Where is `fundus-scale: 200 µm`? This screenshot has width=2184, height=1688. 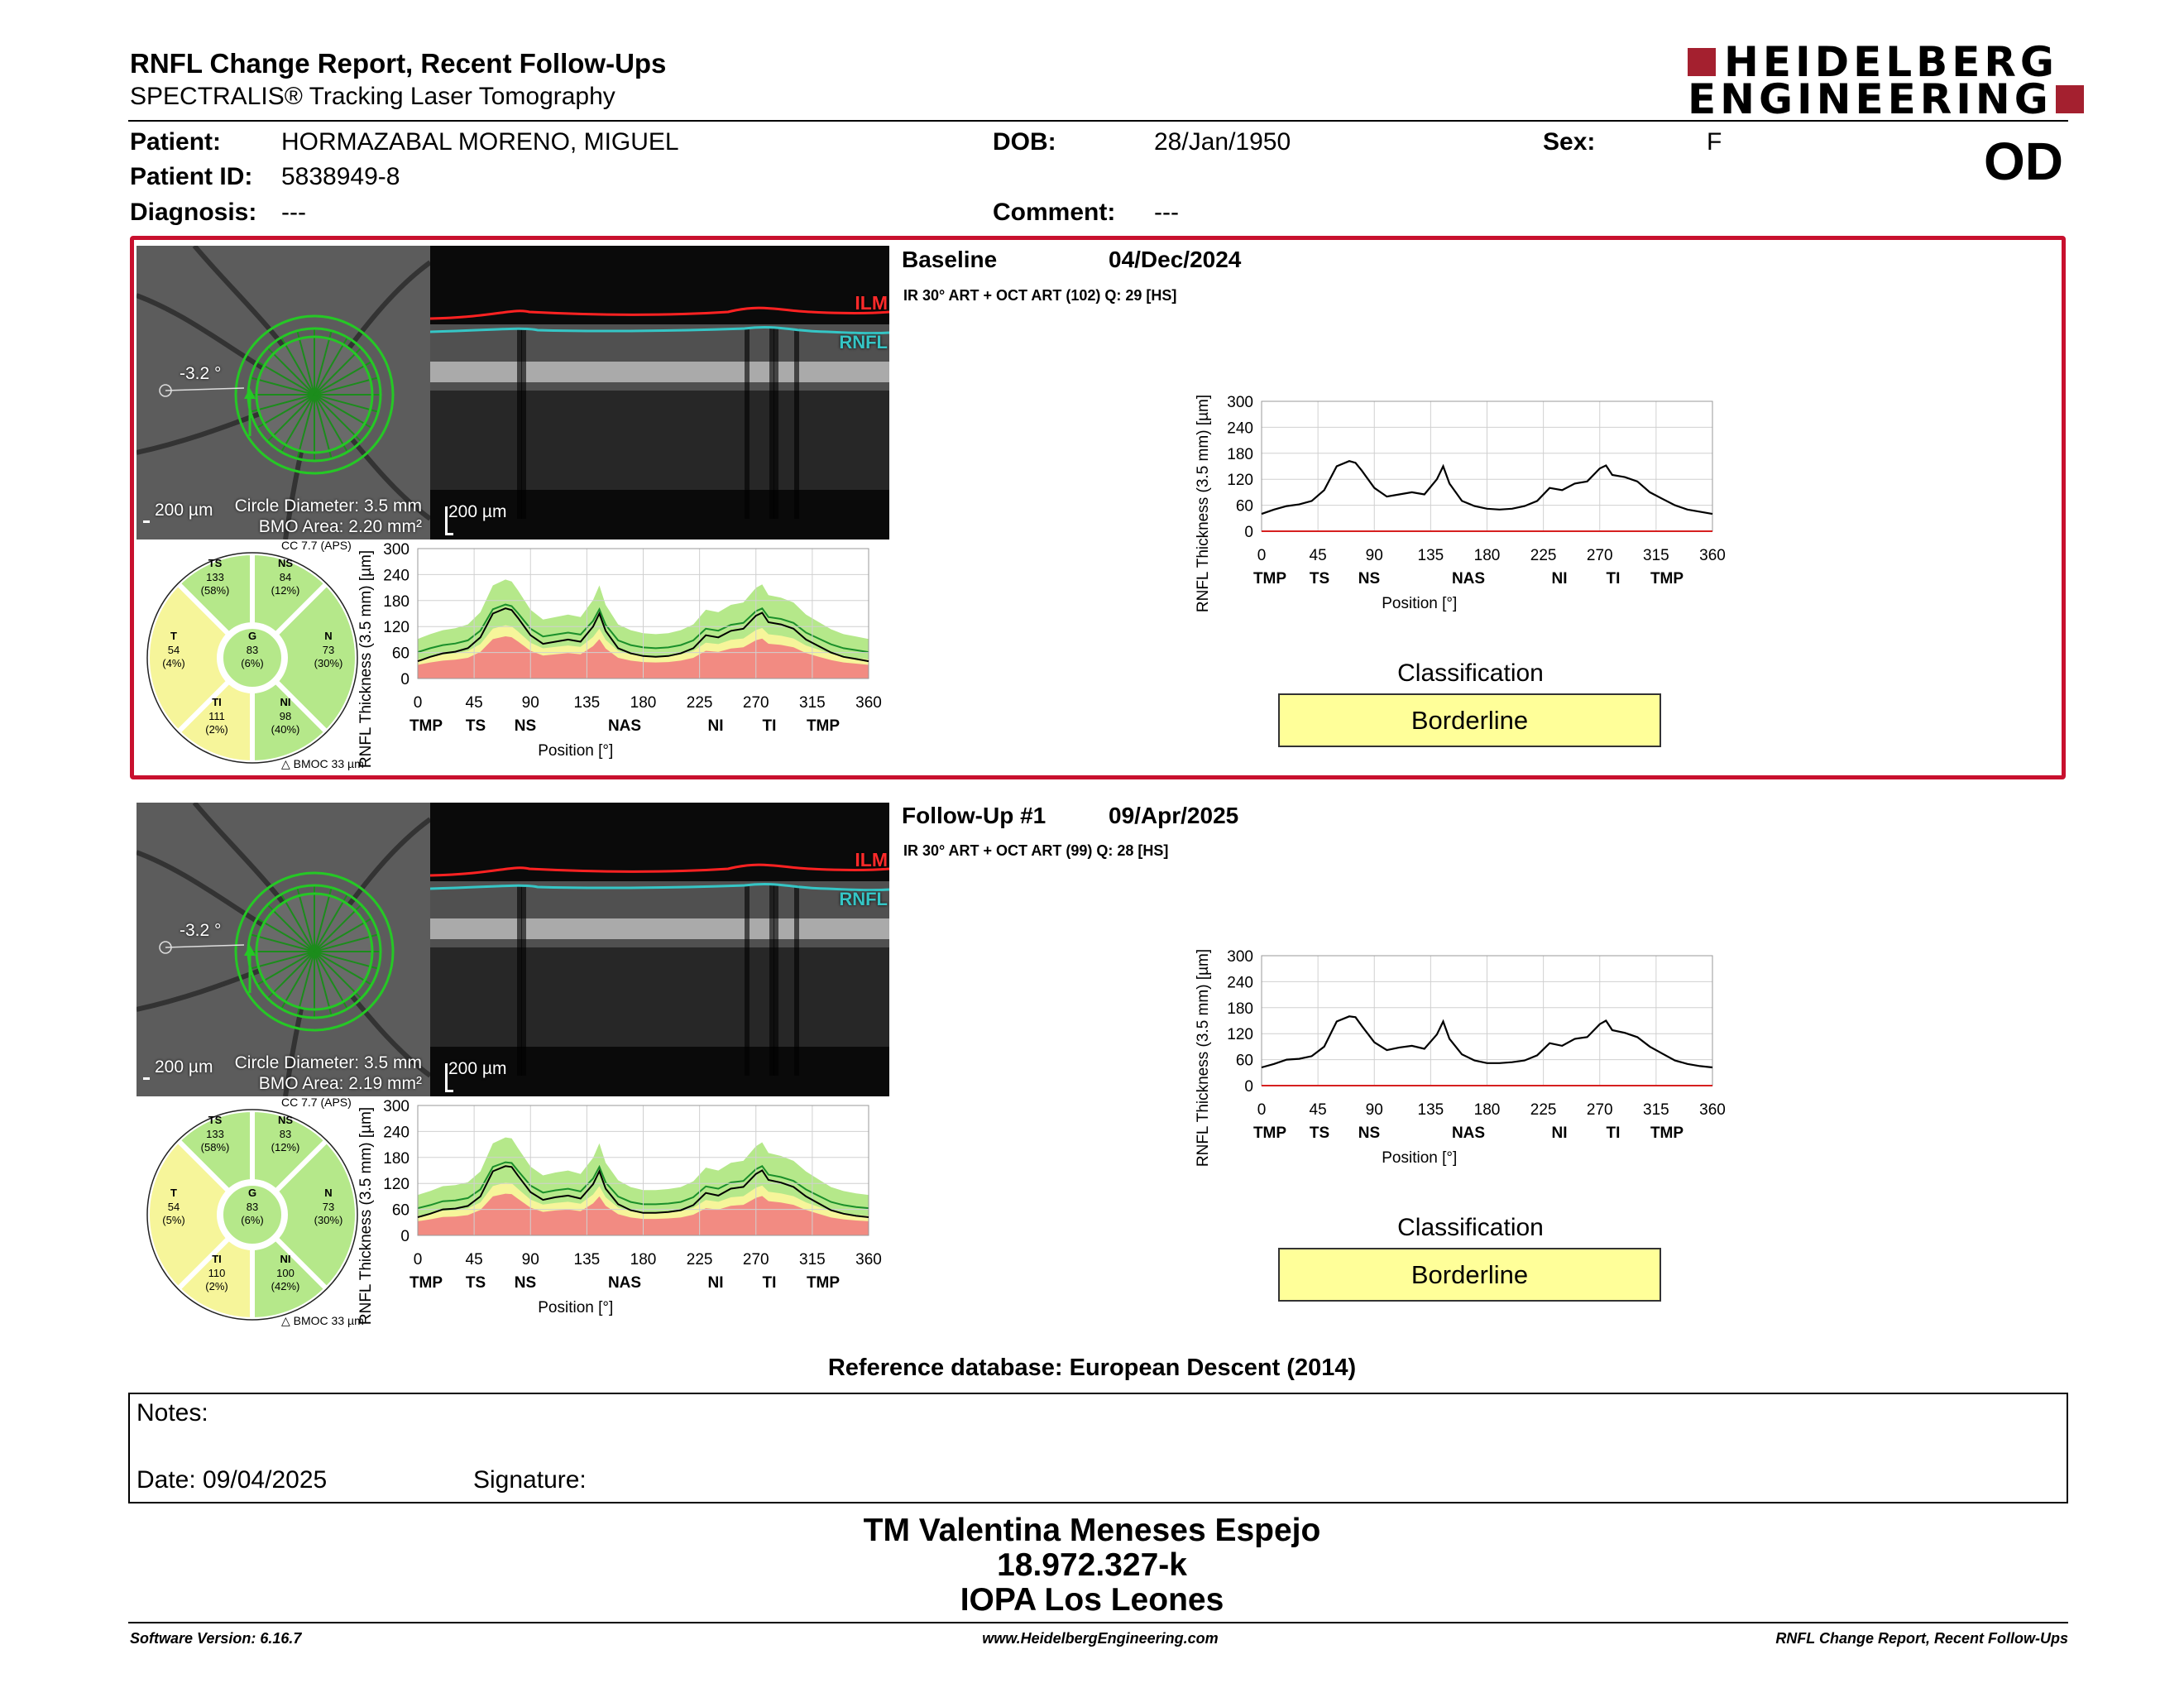
fundus-scale: 200 µm is located at coordinates (184, 510).